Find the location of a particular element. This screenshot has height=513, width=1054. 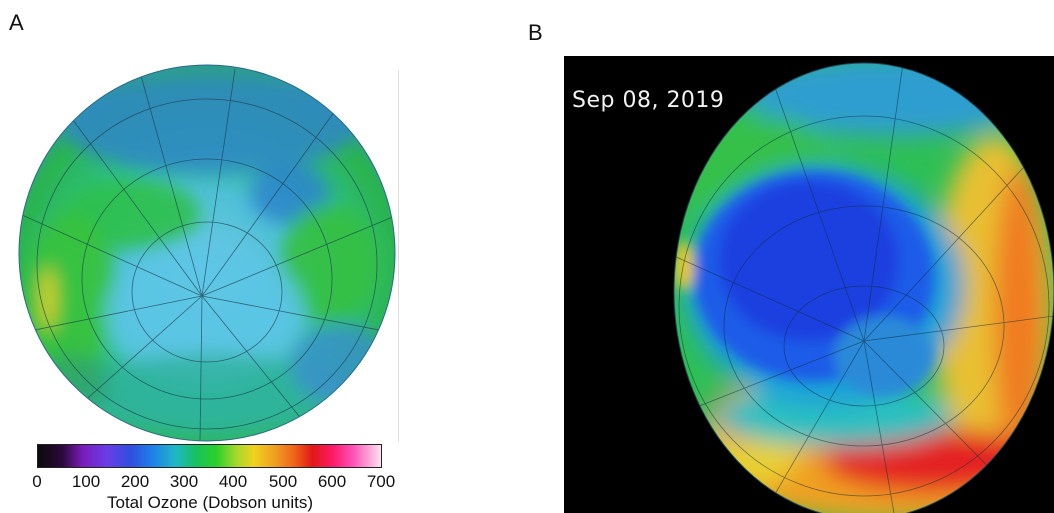

colorbar-gradient is located at coordinates (209, 456).